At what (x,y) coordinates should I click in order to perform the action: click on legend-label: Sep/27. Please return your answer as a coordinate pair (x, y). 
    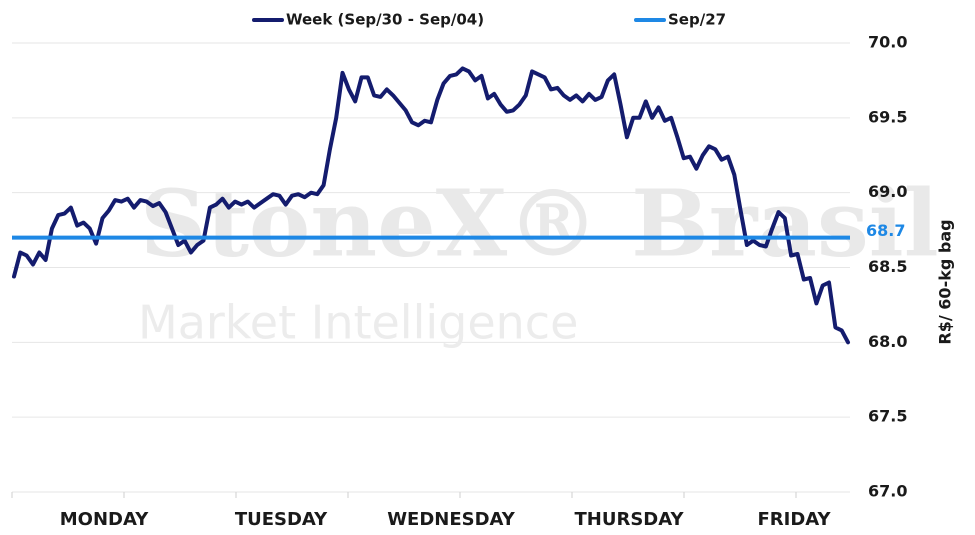
    Looking at the image, I should click on (697, 20).